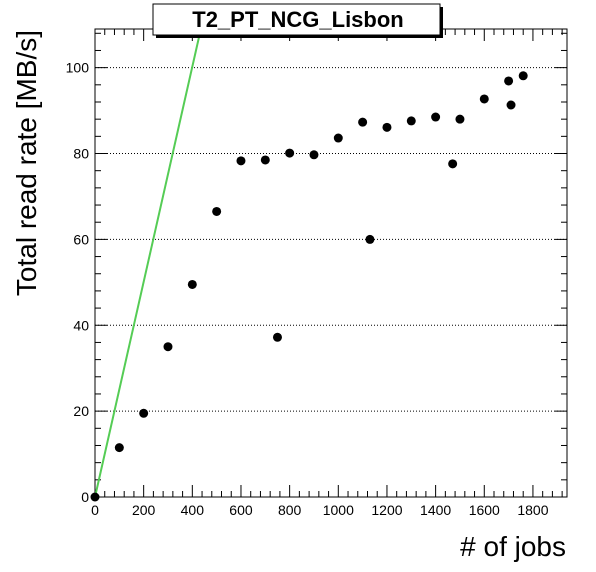  I want to click on chart-title: T2_PT_NCG_Lisbon, so click(297, 19).